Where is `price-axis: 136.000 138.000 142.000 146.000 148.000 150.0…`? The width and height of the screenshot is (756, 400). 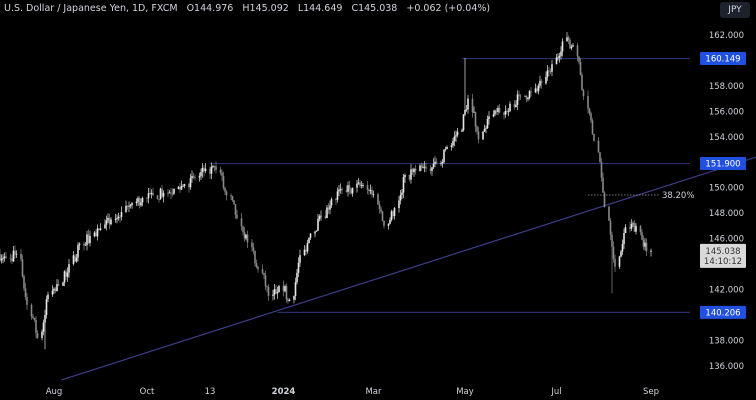
price-axis: 136.000 138.000 142.000 146.000 148.000 150.0… is located at coordinates (723, 201).